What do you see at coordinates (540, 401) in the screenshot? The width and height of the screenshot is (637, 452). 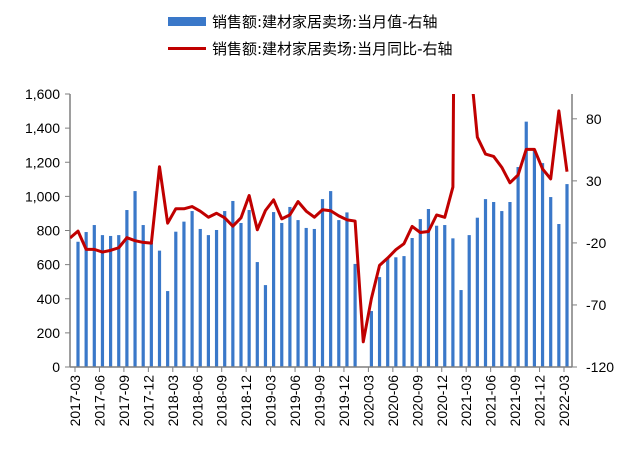 I see `x-axis-tick-label: 2021-12` at bounding box center [540, 401].